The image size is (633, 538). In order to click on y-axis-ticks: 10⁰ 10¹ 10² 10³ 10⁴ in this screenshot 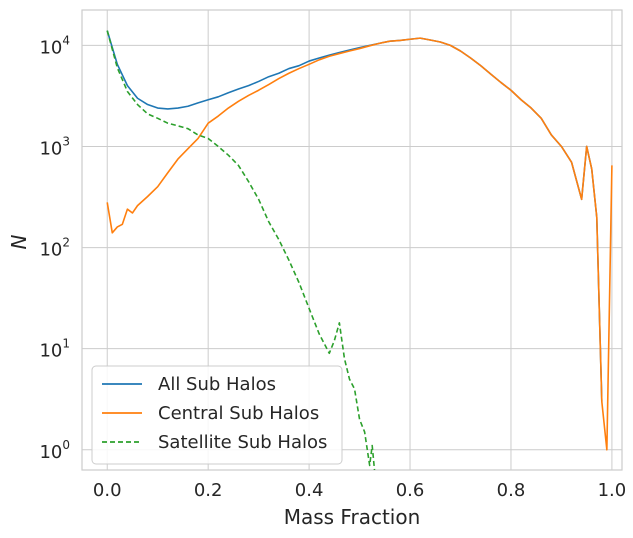, I will do `click(54, 247)`.